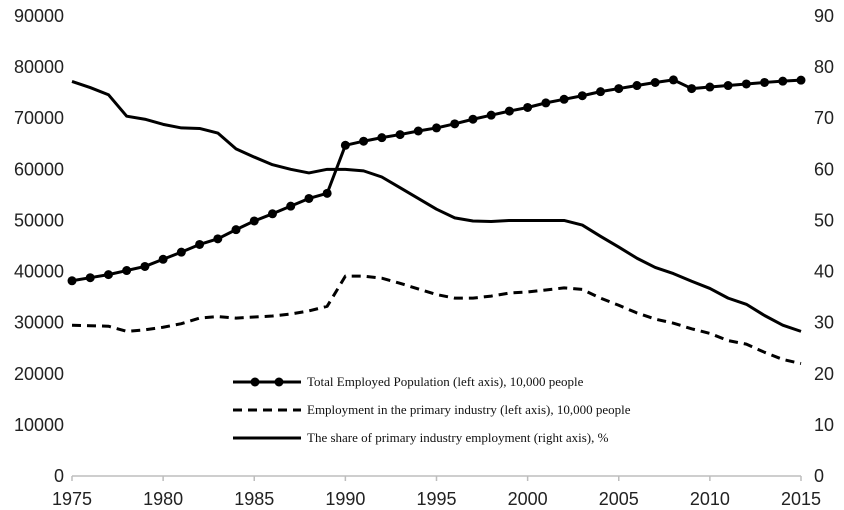 The width and height of the screenshot is (844, 510). What do you see at coordinates (39, 169) in the screenshot?
I see `y-left-tick-label: 60000` at bounding box center [39, 169].